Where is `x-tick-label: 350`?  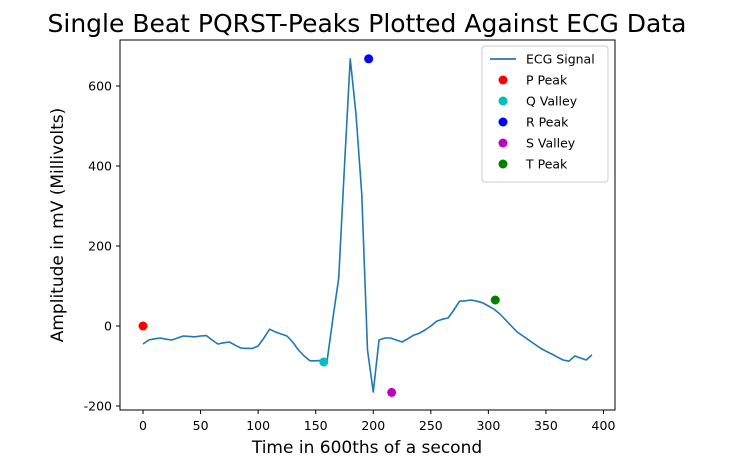 x-tick-label: 350 is located at coordinates (546, 425).